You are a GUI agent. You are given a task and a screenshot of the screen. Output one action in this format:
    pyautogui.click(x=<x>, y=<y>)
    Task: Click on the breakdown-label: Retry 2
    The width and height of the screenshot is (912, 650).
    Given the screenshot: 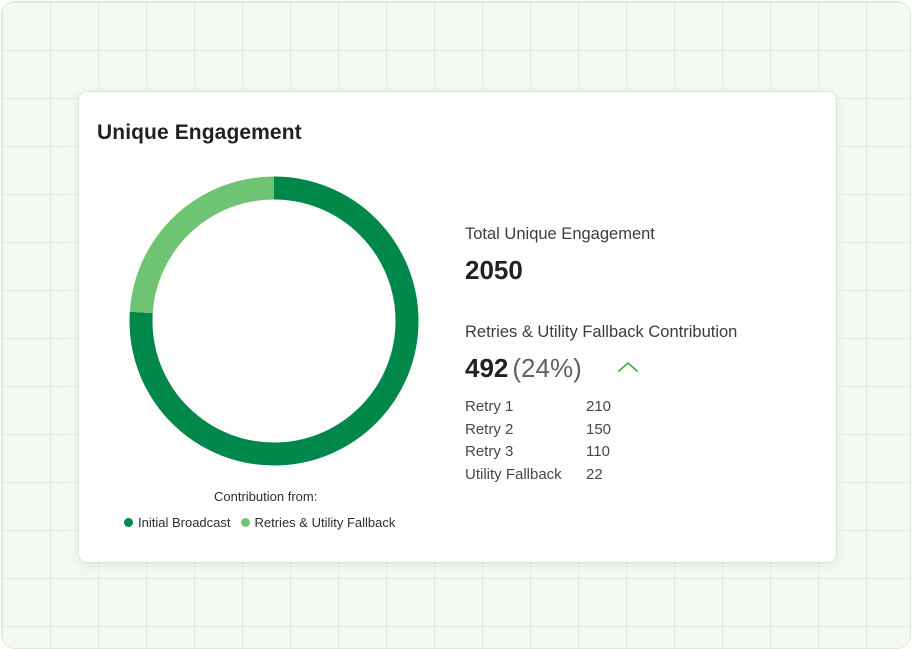 What is the action you would take?
    pyautogui.click(x=489, y=429)
    